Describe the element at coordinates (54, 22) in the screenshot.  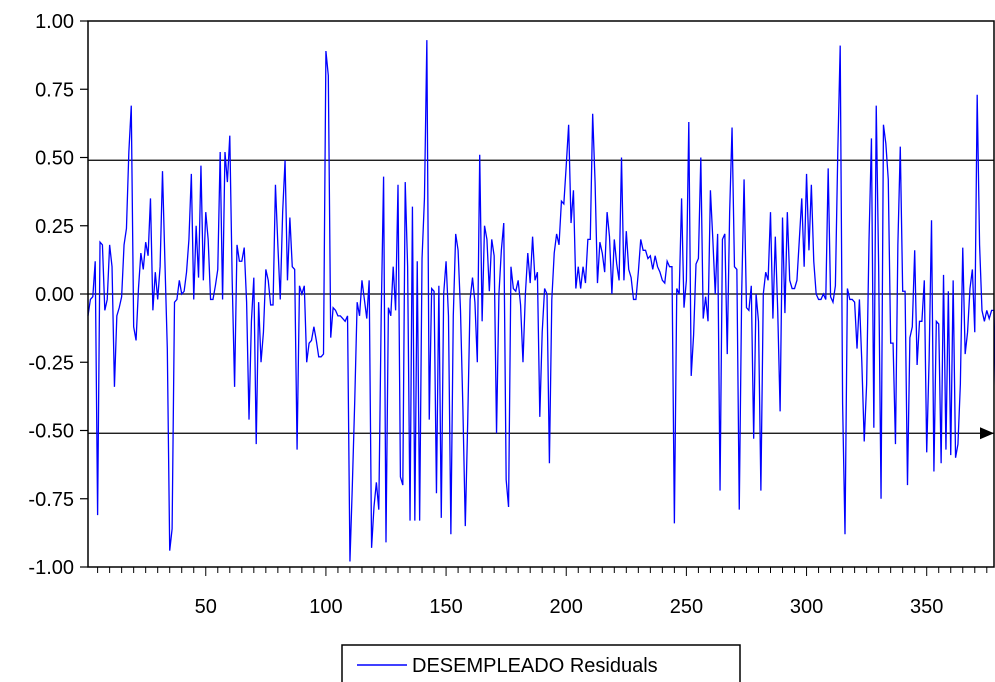
I see `y-tick-label: 1.00` at that location.